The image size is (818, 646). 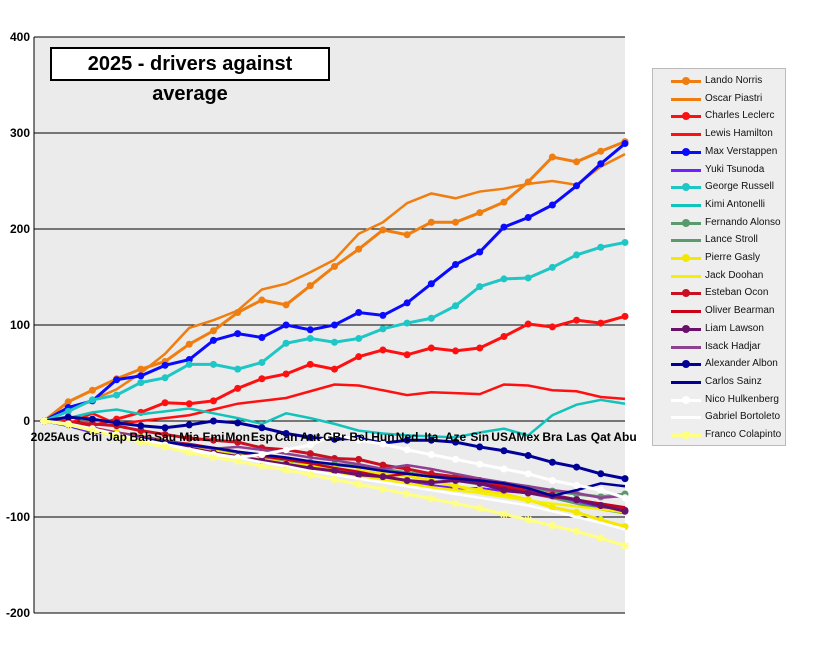 What do you see at coordinates (739, 134) in the screenshot?
I see `legend-label: Lewis Hamilton` at bounding box center [739, 134].